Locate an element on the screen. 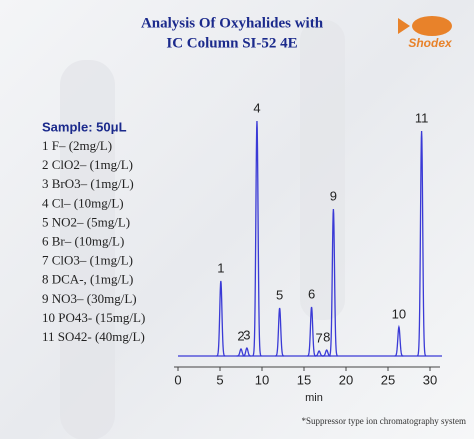  peak-label: 8 is located at coordinates (326, 336).